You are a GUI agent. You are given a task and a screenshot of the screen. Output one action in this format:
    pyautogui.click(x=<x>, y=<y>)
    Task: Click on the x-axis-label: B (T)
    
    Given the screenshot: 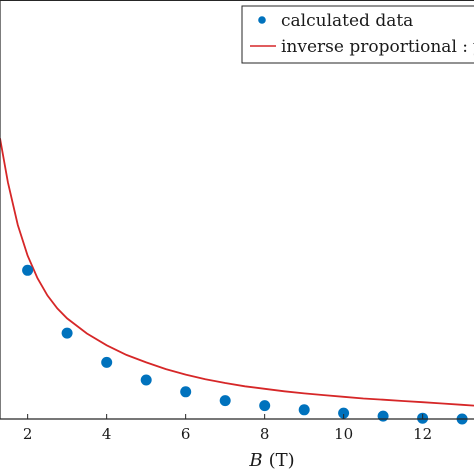 What is the action you would take?
    pyautogui.click(x=271, y=460)
    